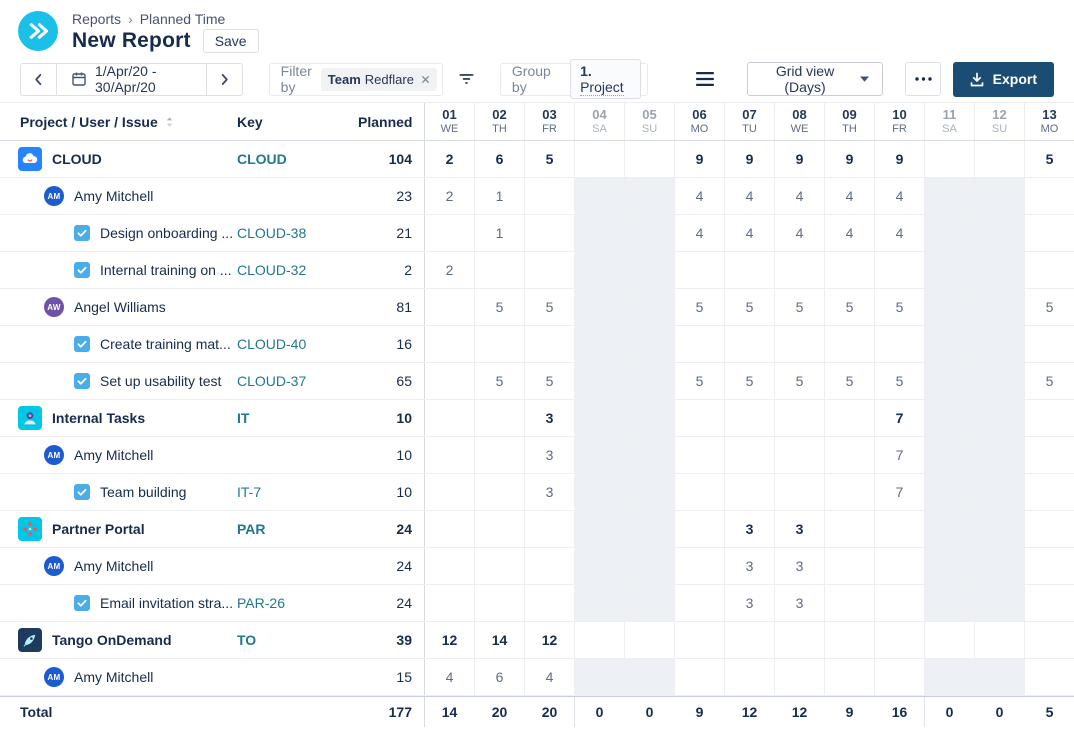 This screenshot has height=737, width=1074. I want to click on issue-key-link: CLOUD, so click(262, 159).